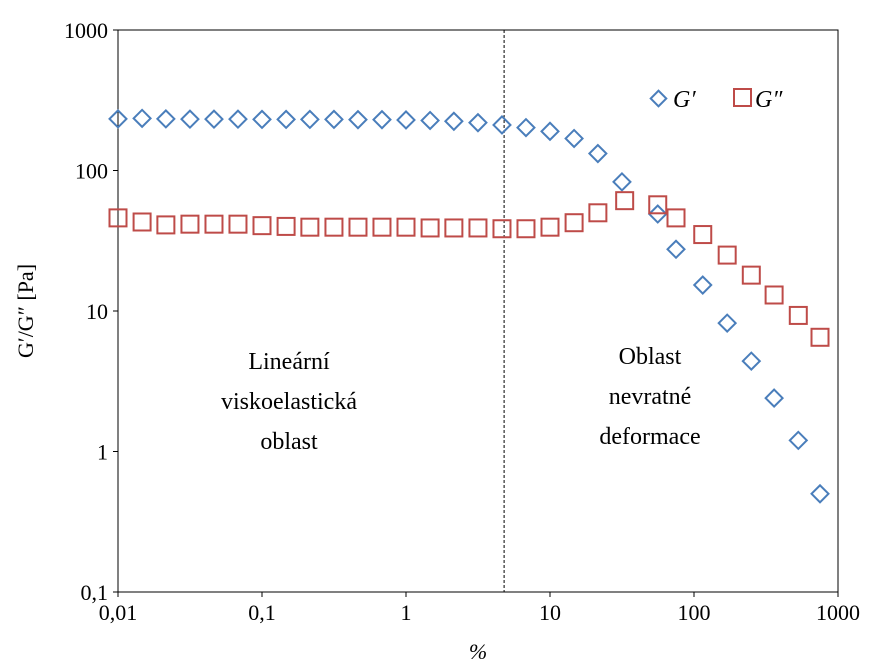  What do you see at coordinates (91, 171) in the screenshot?
I see `y-tick-label: 100` at bounding box center [91, 171].